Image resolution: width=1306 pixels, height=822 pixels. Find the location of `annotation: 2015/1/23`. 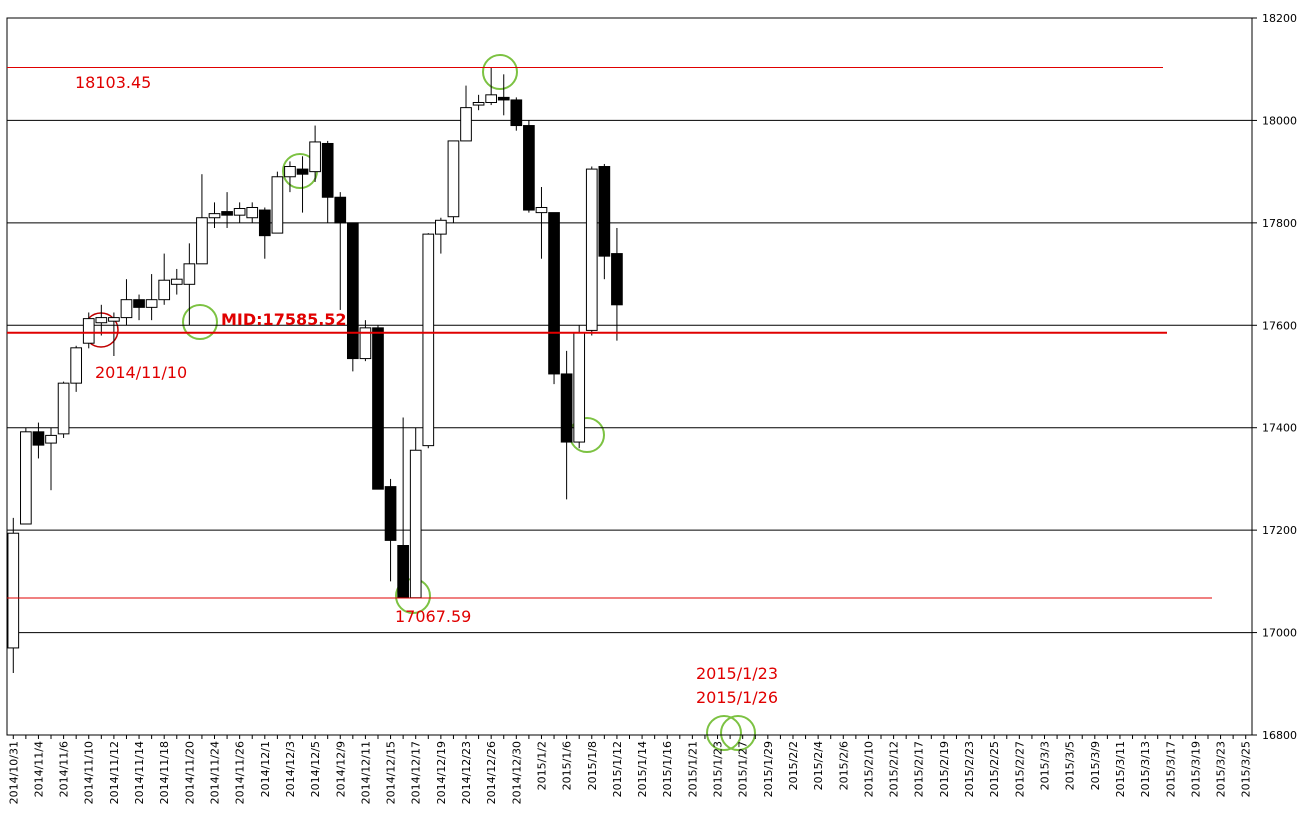

annotation: 2015/1/23 is located at coordinates (737, 673).